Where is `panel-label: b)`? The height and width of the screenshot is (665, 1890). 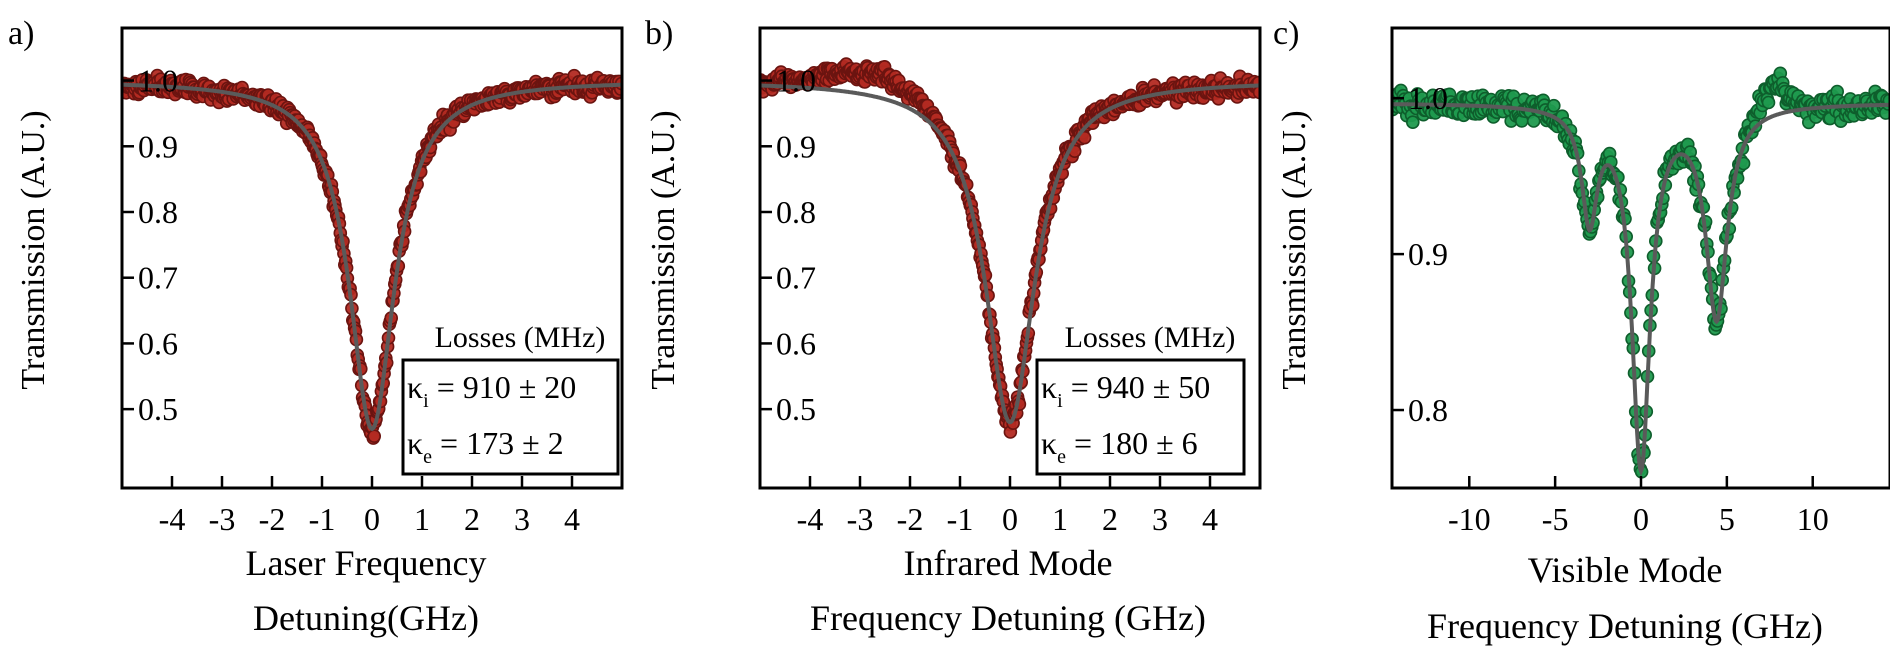 panel-label: b) is located at coordinates (659, 33).